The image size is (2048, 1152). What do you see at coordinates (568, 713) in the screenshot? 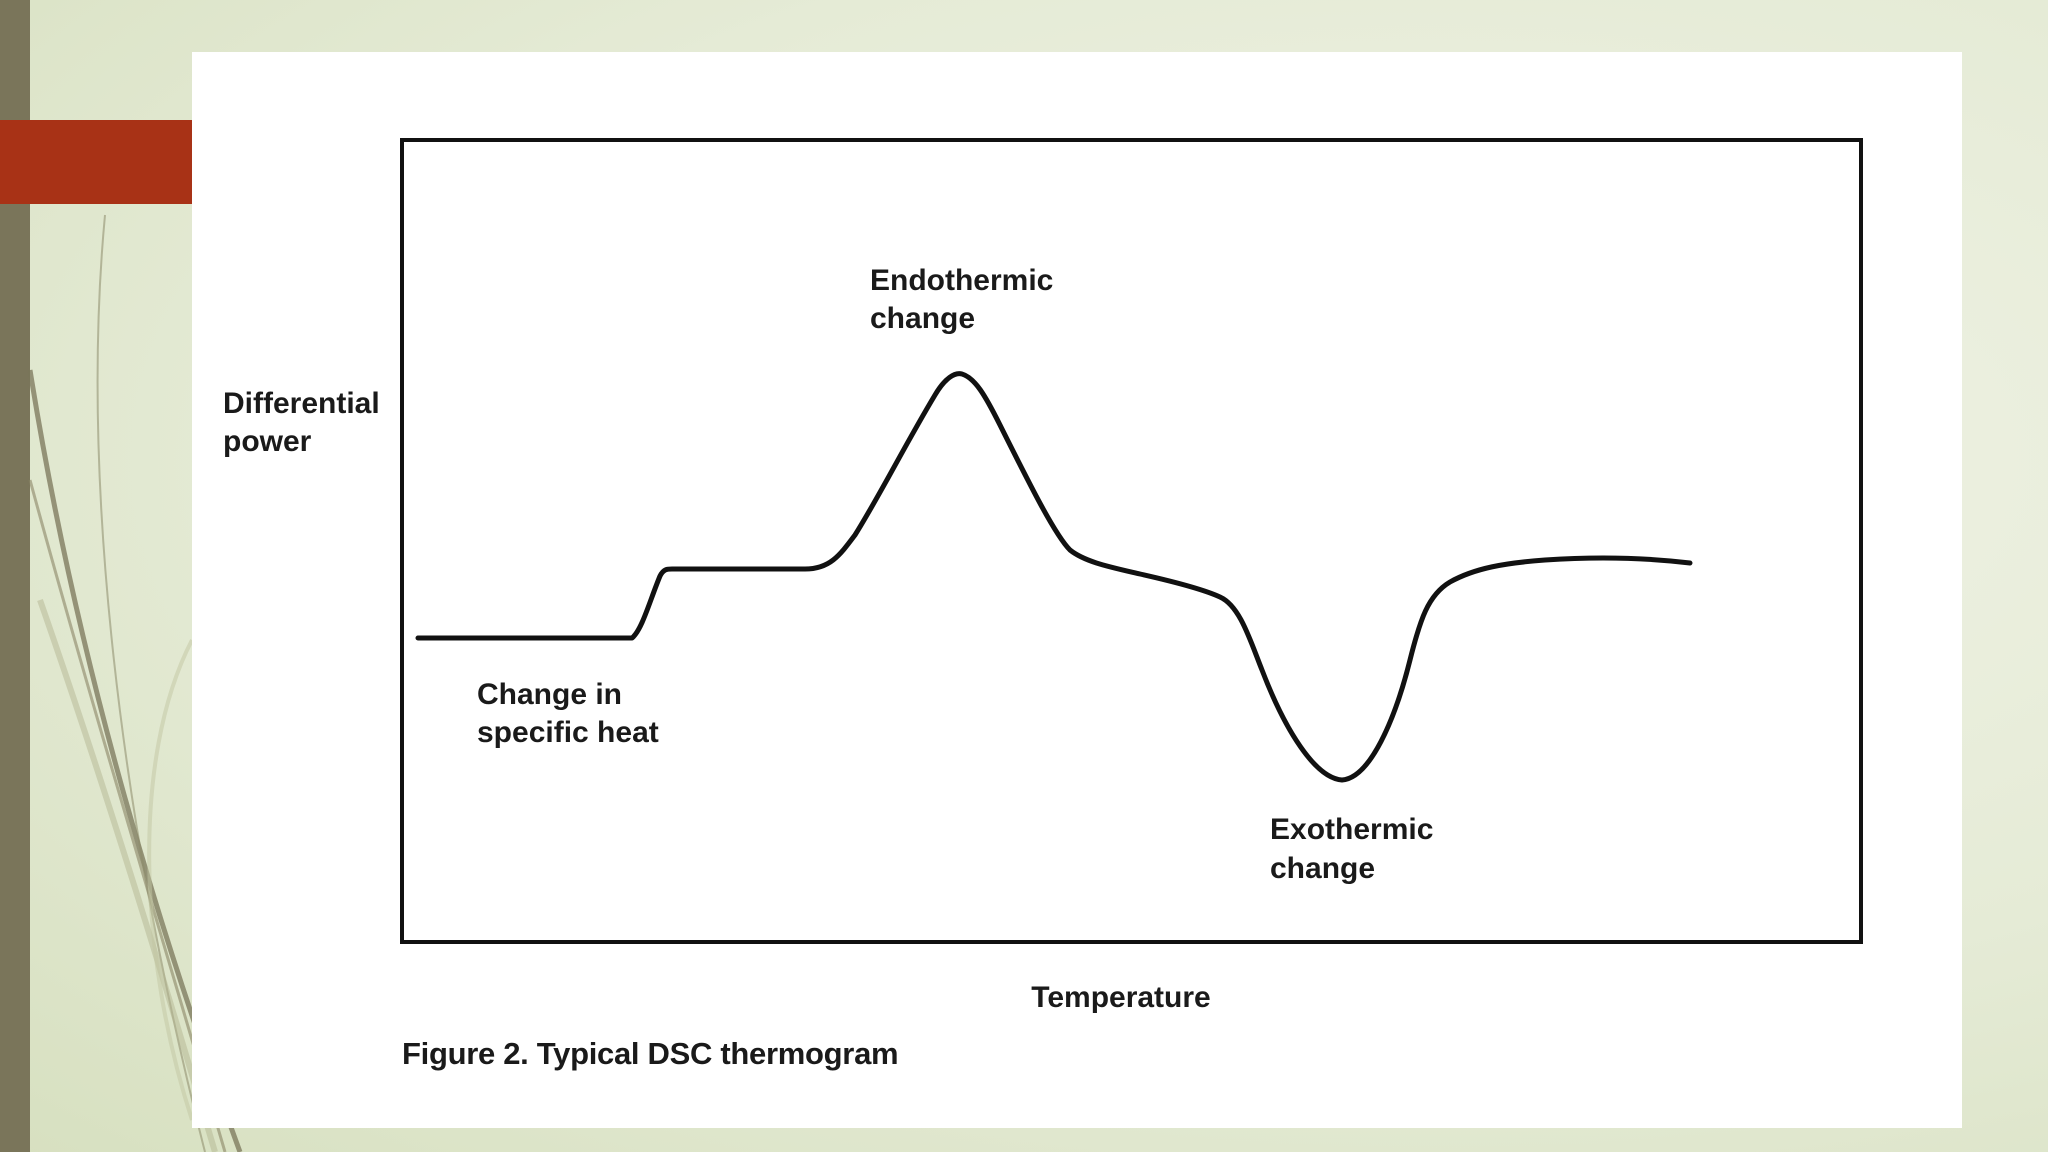
I see `specific-heat-label: Change in specific heat` at bounding box center [568, 713].